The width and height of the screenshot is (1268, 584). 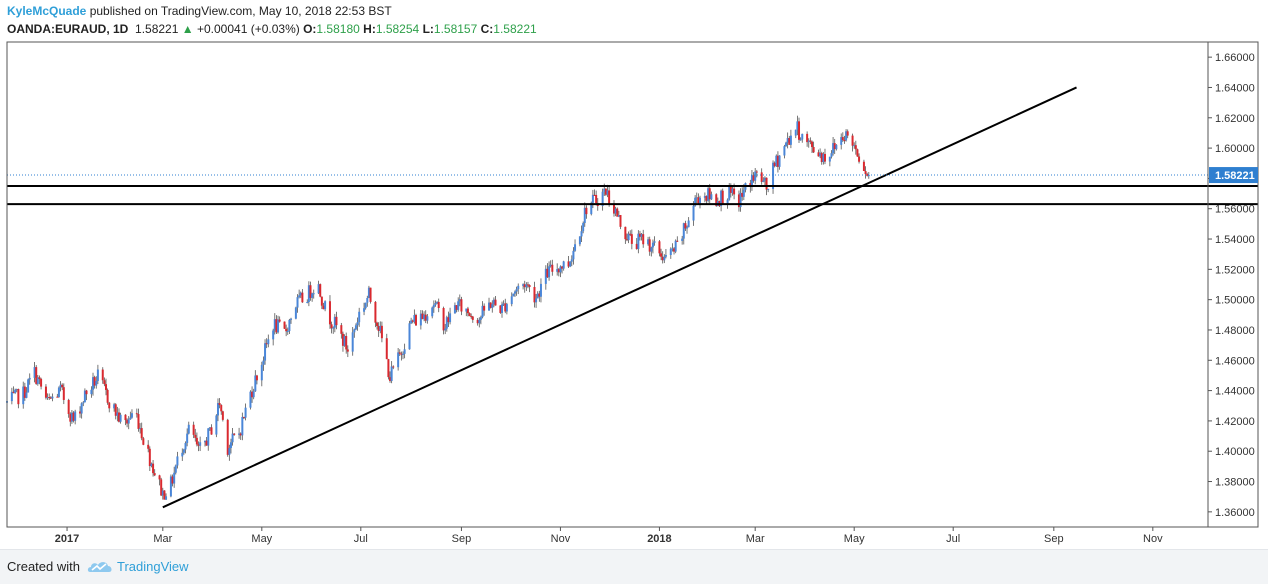 I want to click on x-tick-label: Mar, so click(x=162, y=539).